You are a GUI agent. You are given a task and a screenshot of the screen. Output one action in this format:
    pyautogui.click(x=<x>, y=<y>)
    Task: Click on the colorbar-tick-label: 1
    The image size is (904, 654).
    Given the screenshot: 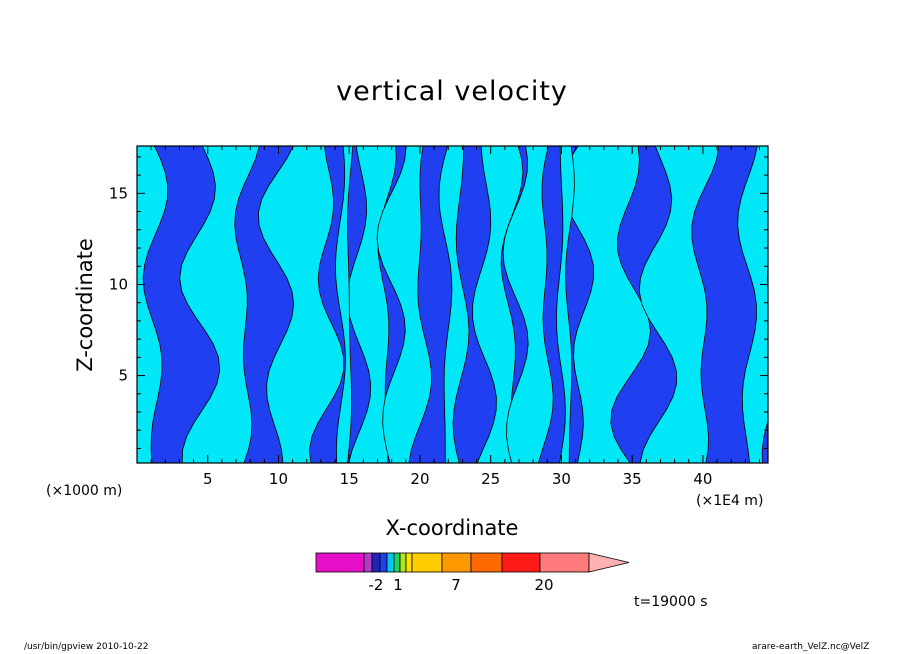 What is the action you would take?
    pyautogui.click(x=398, y=585)
    